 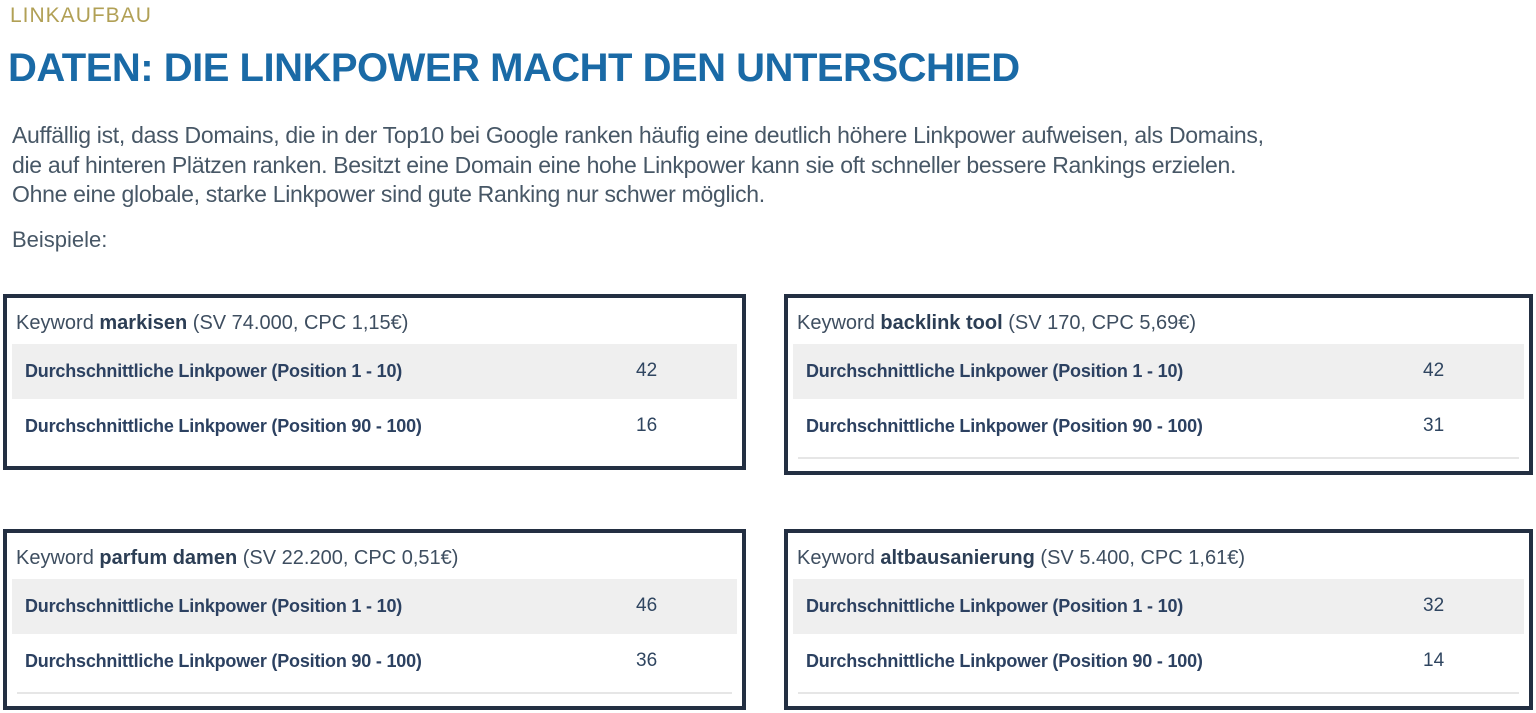 What do you see at coordinates (1434, 425) in the screenshot?
I see `row-value: 31` at bounding box center [1434, 425].